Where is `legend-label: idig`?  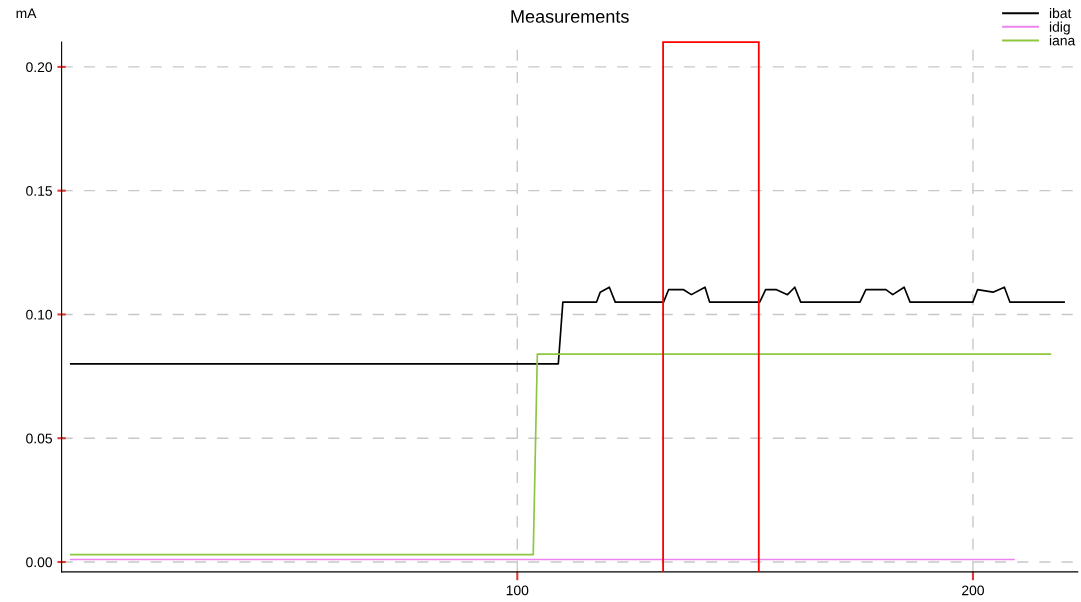 legend-label: idig is located at coordinates (1059, 28).